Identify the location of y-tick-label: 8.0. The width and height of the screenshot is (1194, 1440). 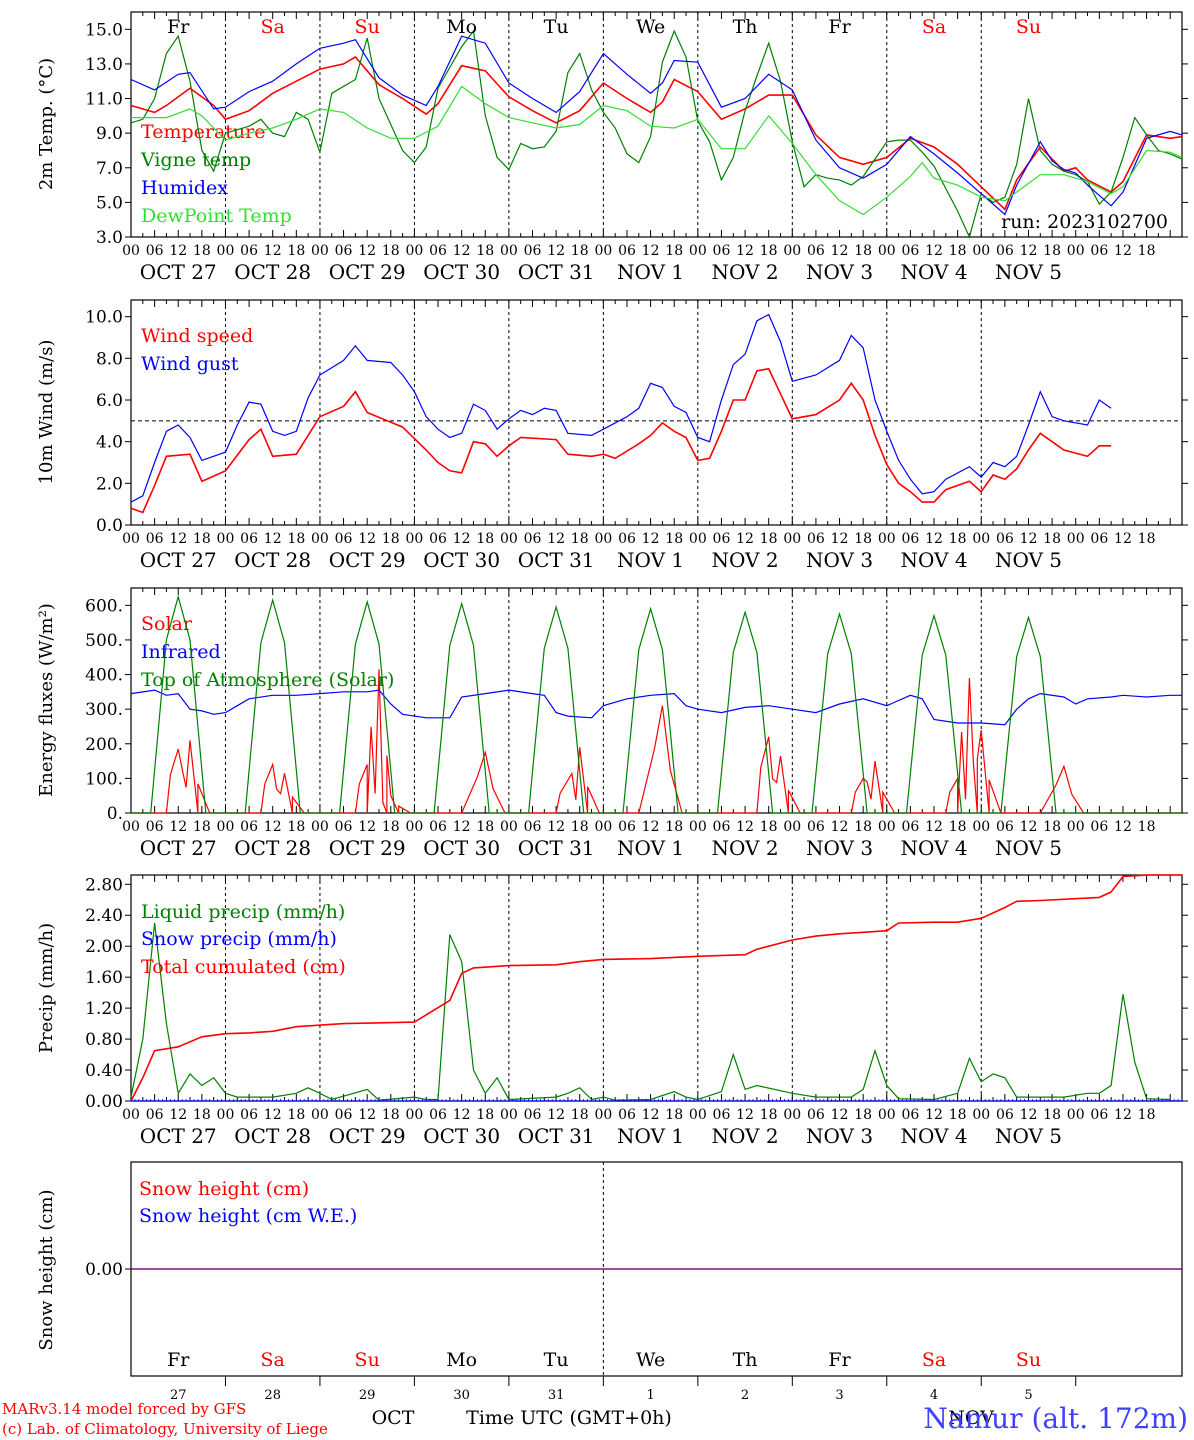
(109, 359).